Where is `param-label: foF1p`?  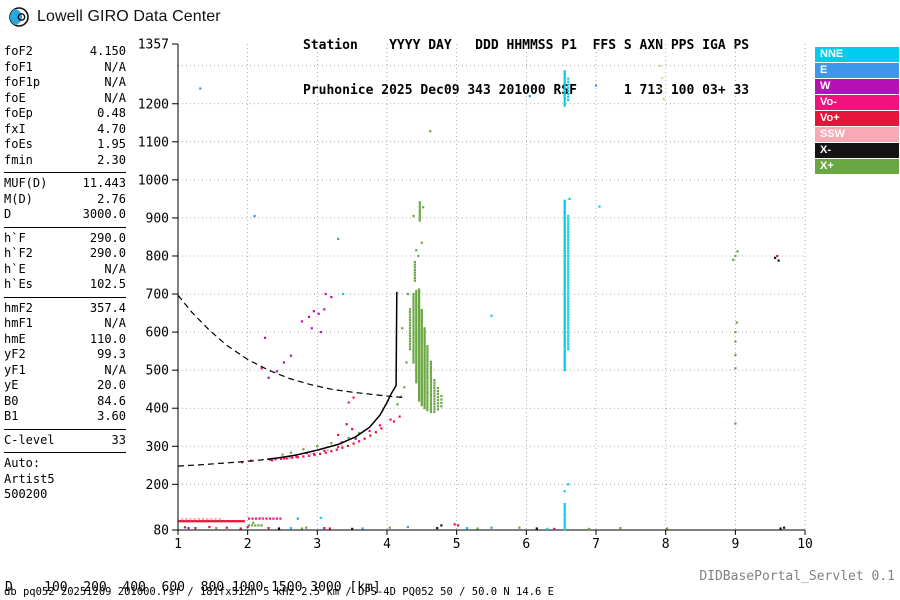
param-label: foF1p is located at coordinates (22, 82).